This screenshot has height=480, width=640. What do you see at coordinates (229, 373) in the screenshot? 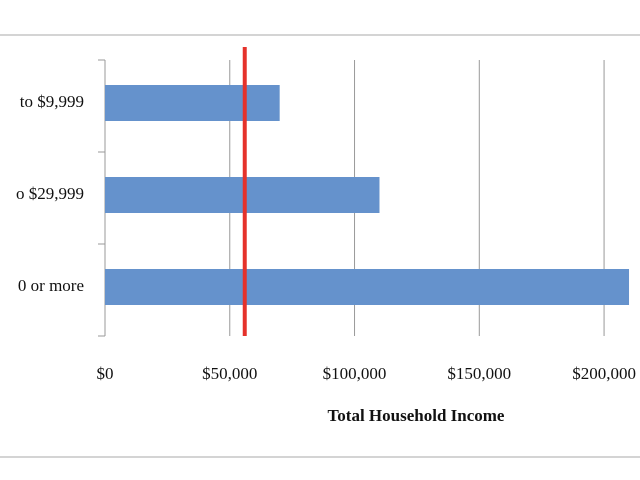
I see `x-tick-label: $50,000` at bounding box center [229, 373].